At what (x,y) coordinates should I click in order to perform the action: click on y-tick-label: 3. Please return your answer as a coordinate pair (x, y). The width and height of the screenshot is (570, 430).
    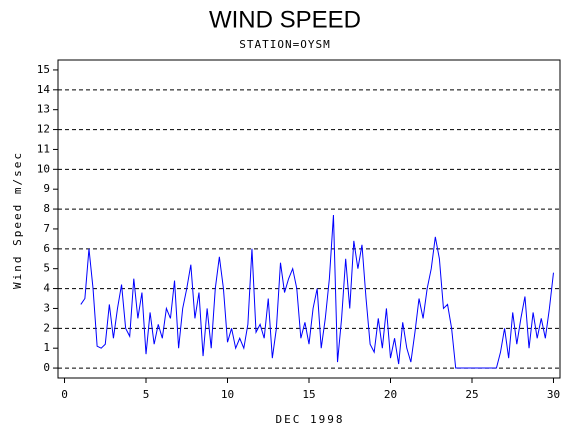
    Looking at the image, I should click on (46, 307).